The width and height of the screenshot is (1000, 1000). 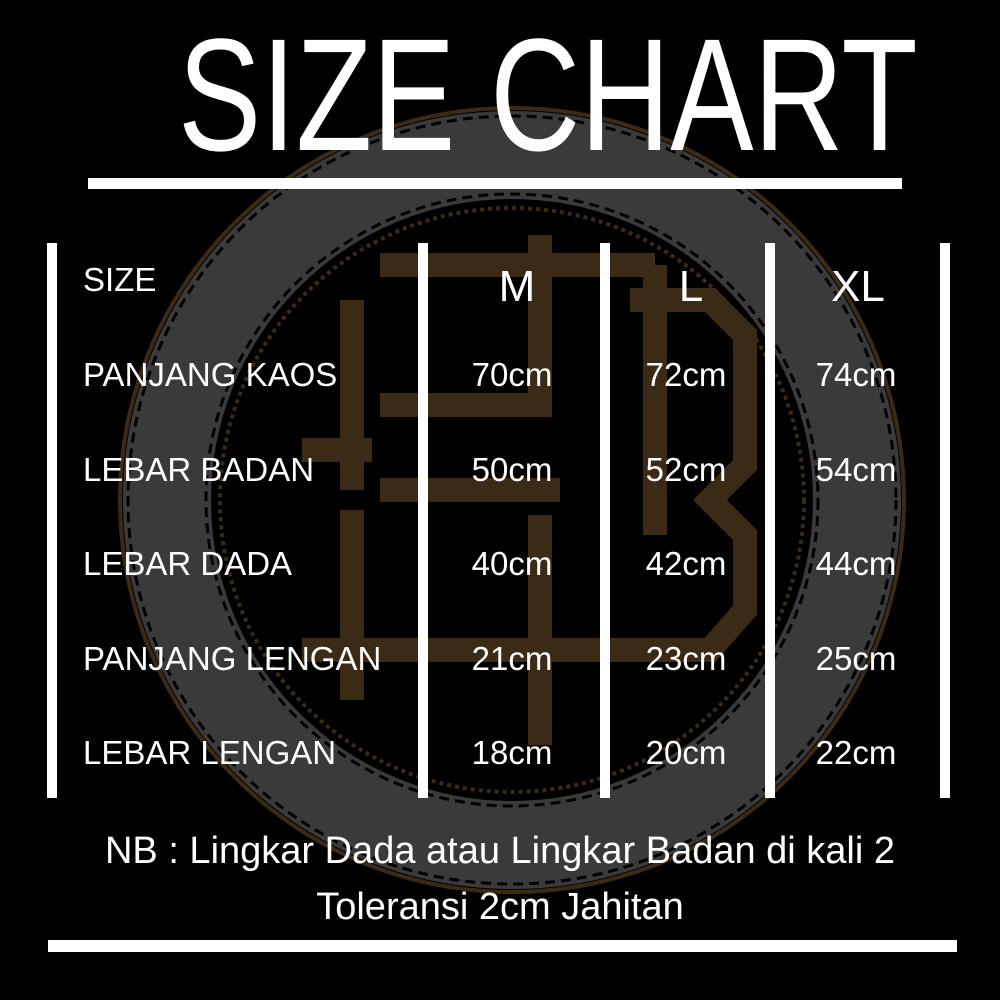 What do you see at coordinates (686, 374) in the screenshot?
I see `row-value-l: 72cm` at bounding box center [686, 374].